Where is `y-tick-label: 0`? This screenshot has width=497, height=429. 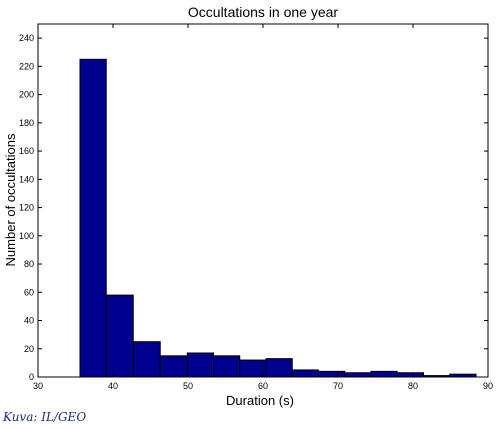
y-tick-label: 0 is located at coordinates (31, 377).